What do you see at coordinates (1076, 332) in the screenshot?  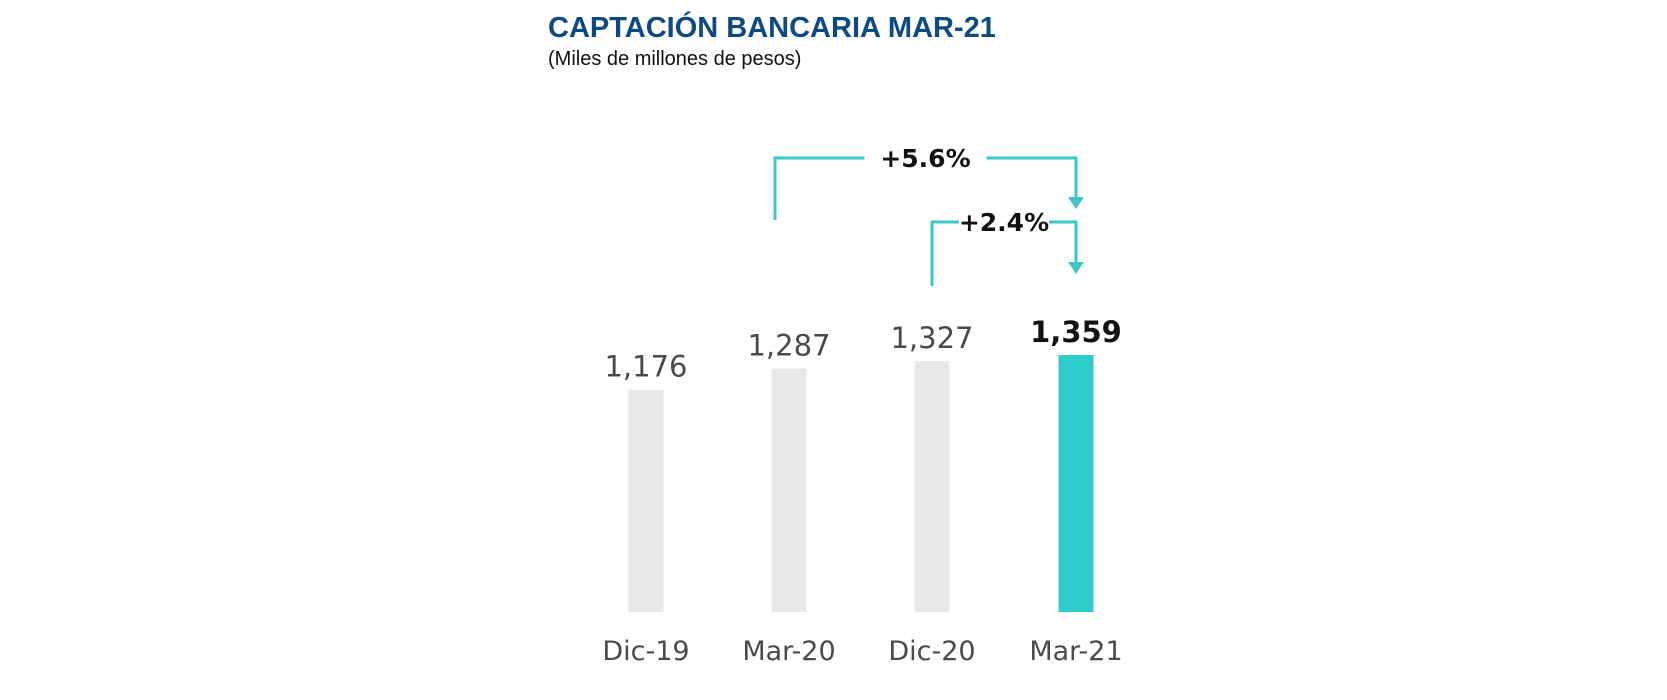 I see `value-label-mar-21: 1,359` at bounding box center [1076, 332].